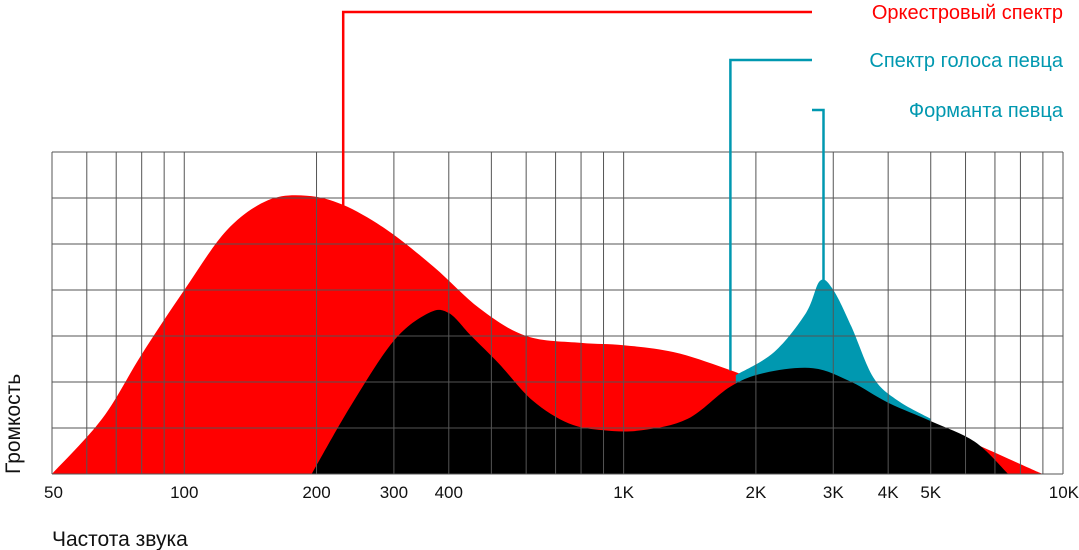 The width and height of the screenshot is (1079, 550). I want to click on annotation-label: Спектр голоса певца, so click(966, 61).